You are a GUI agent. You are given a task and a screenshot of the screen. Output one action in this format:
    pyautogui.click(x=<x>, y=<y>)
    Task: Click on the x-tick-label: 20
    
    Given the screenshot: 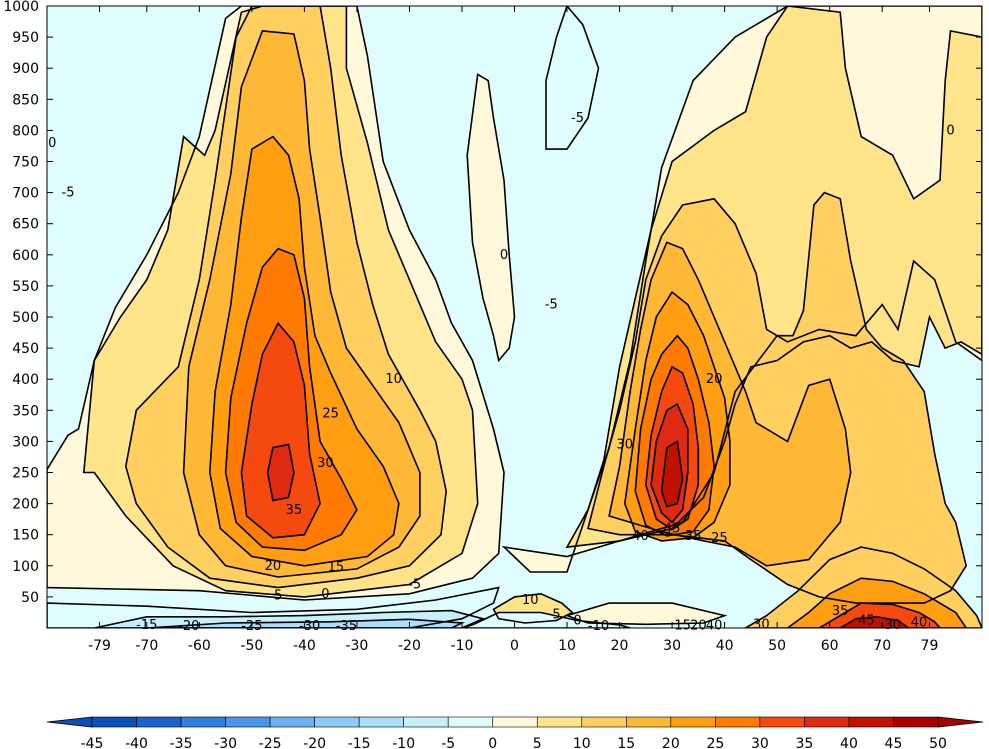 What is the action you would take?
    pyautogui.click(x=620, y=646)
    